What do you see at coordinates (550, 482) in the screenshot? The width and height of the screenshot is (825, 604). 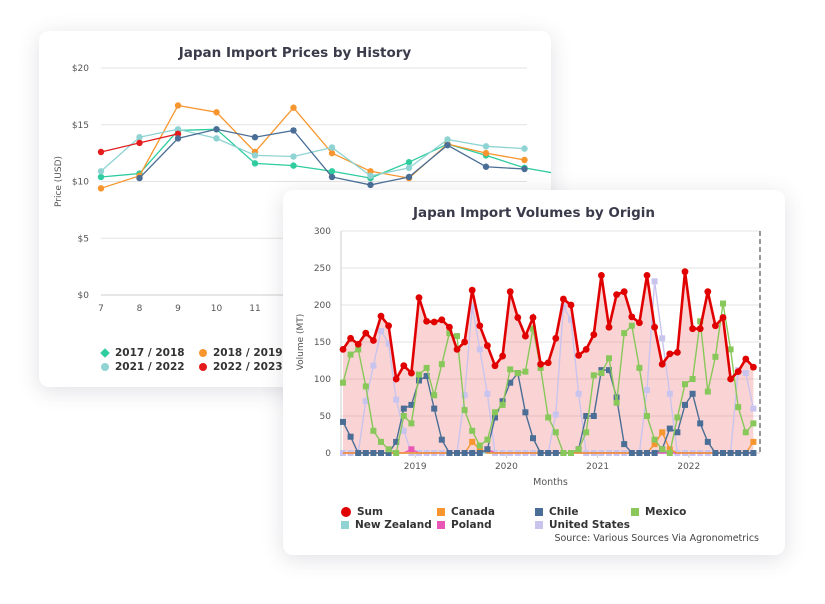 I see `x-axis-label: Months` at bounding box center [550, 482].